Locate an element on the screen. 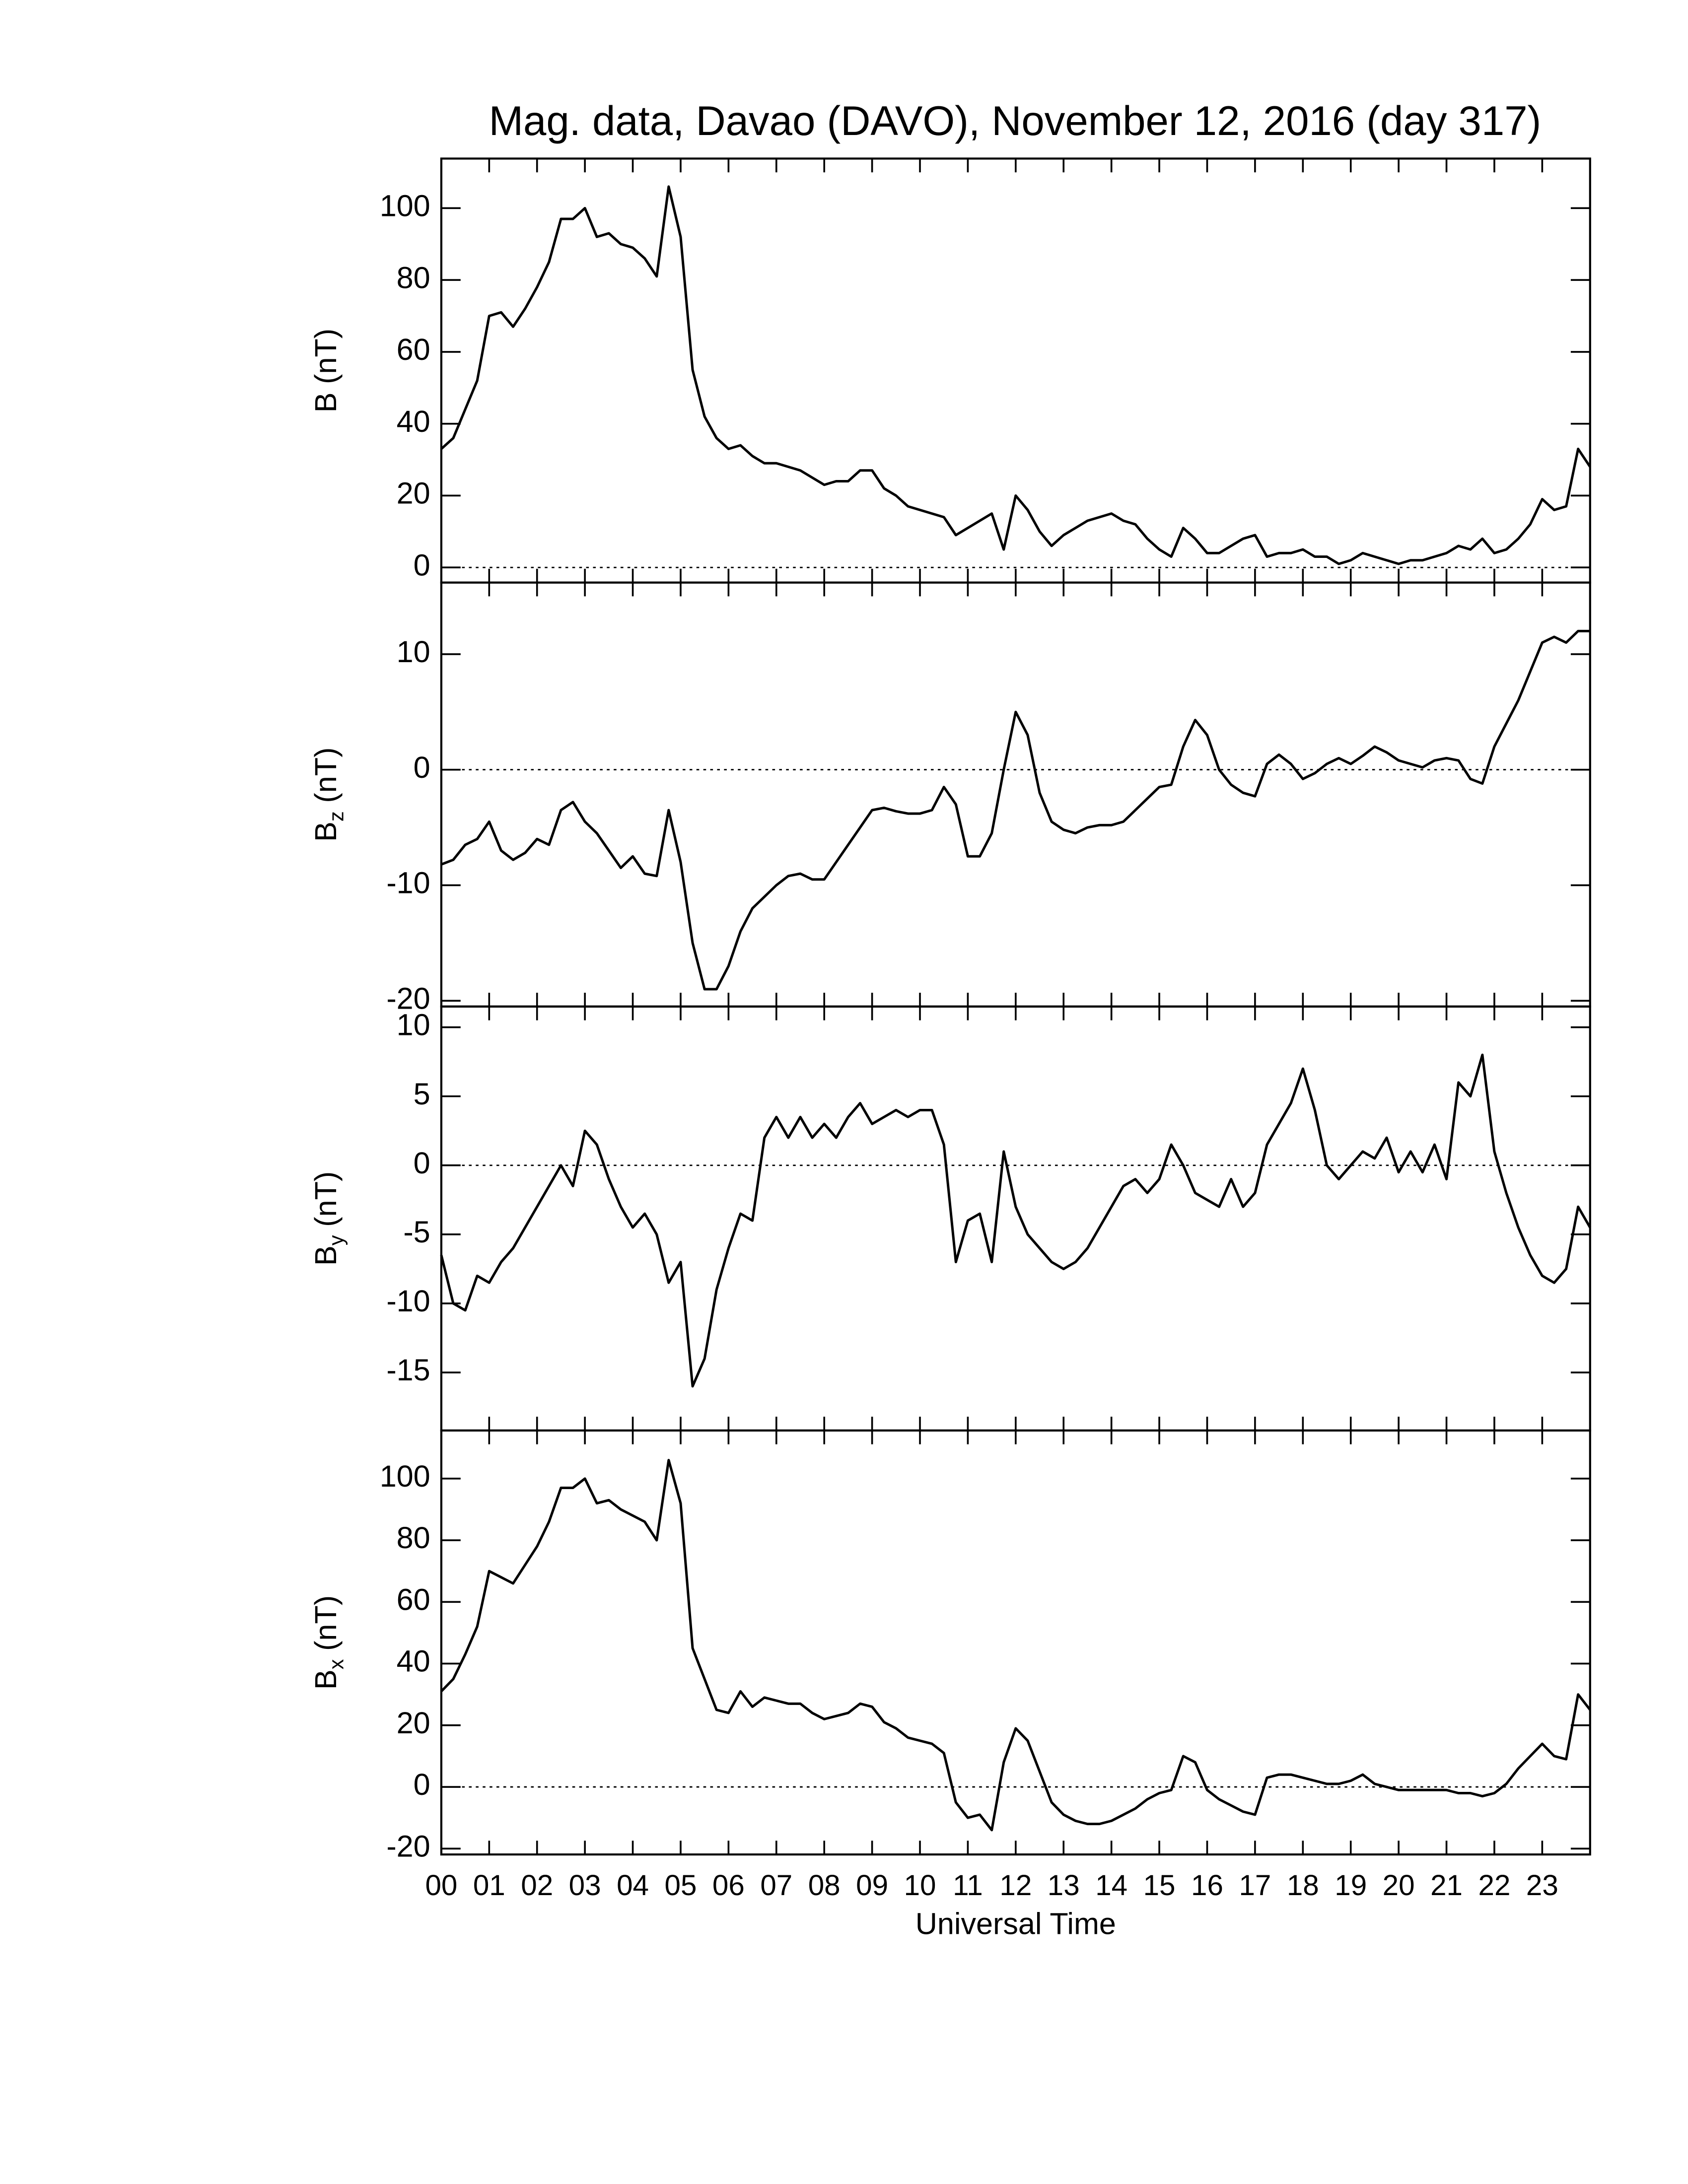 This screenshot has width=1688, height=2184. x-tick-label: 18 is located at coordinates (1303, 1885).